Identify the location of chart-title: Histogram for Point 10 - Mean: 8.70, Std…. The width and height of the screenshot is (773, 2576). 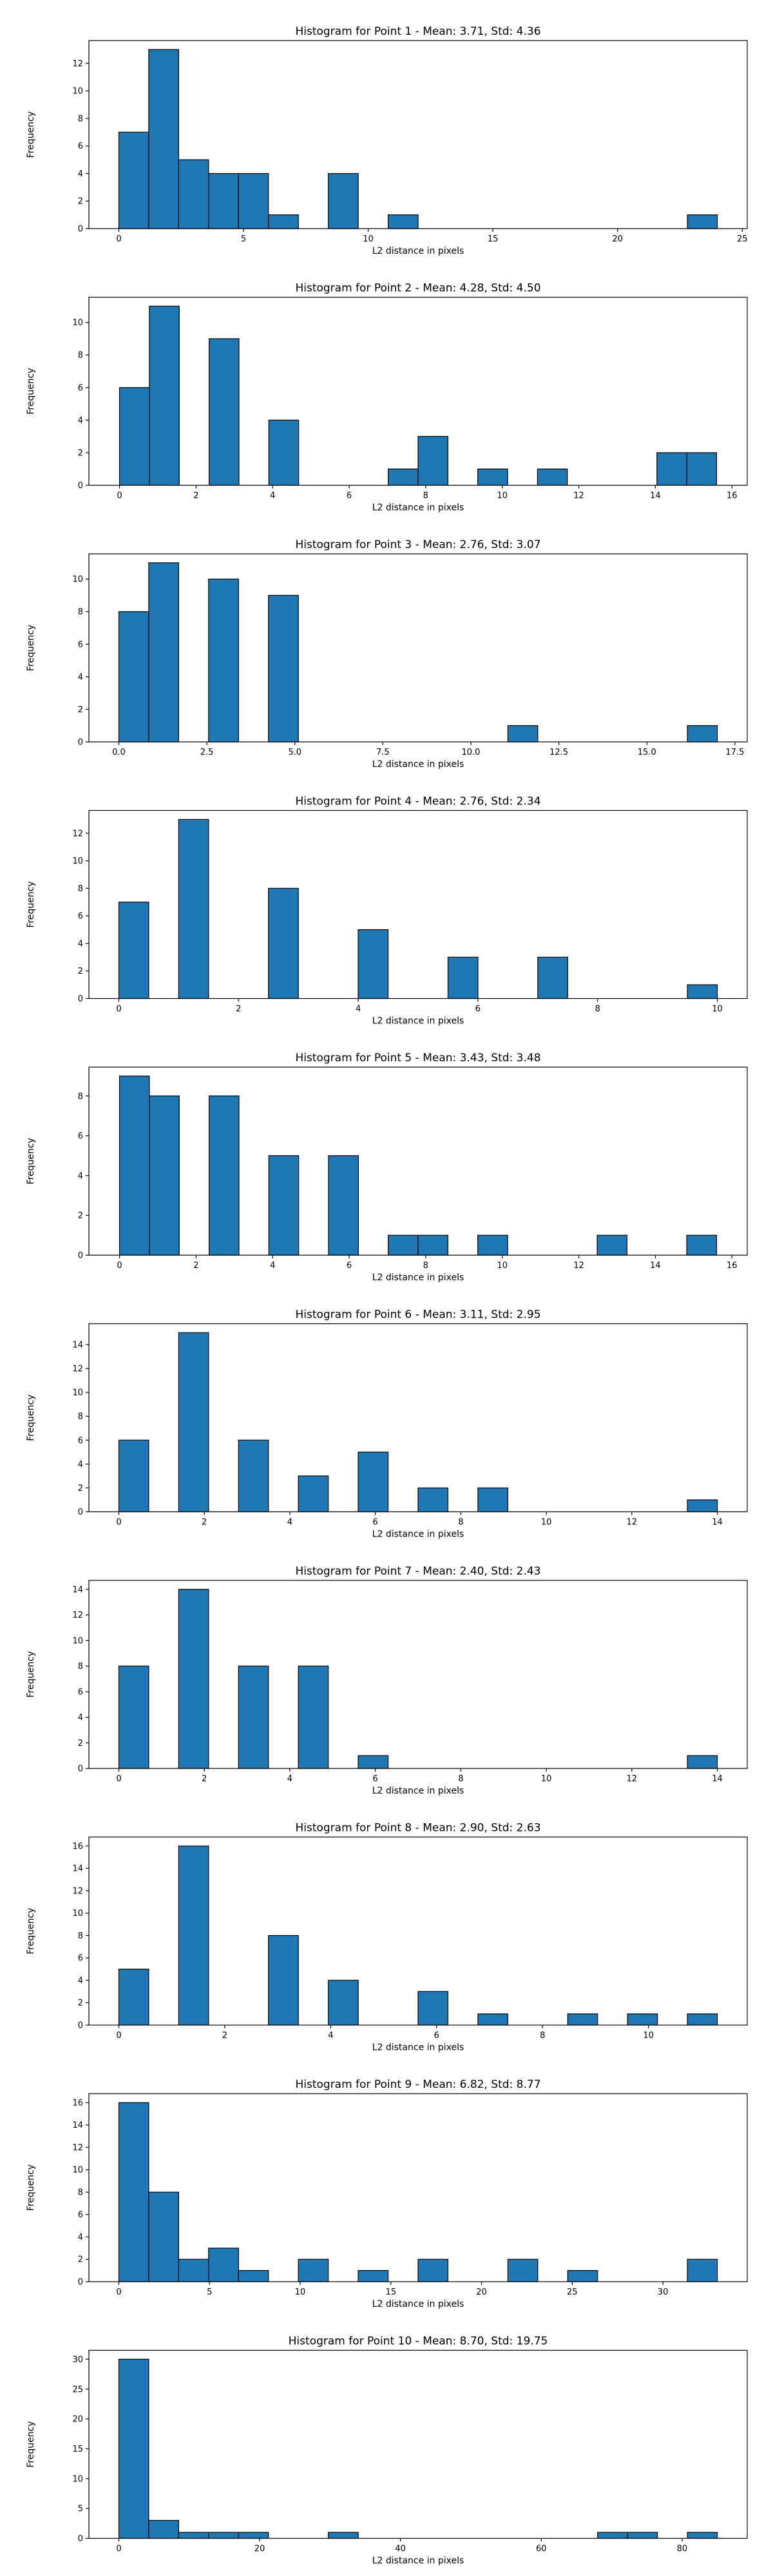
(418, 2341).